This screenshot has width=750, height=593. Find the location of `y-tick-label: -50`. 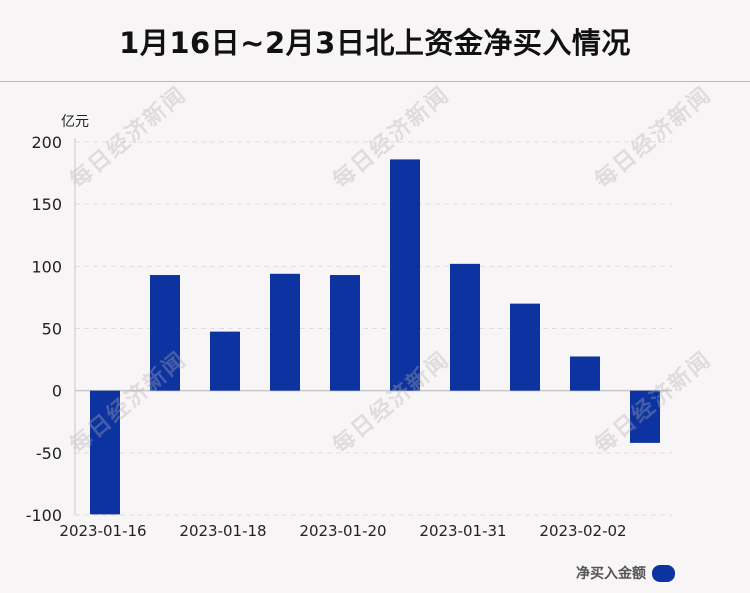

y-tick-label: -50 is located at coordinates (49, 453).